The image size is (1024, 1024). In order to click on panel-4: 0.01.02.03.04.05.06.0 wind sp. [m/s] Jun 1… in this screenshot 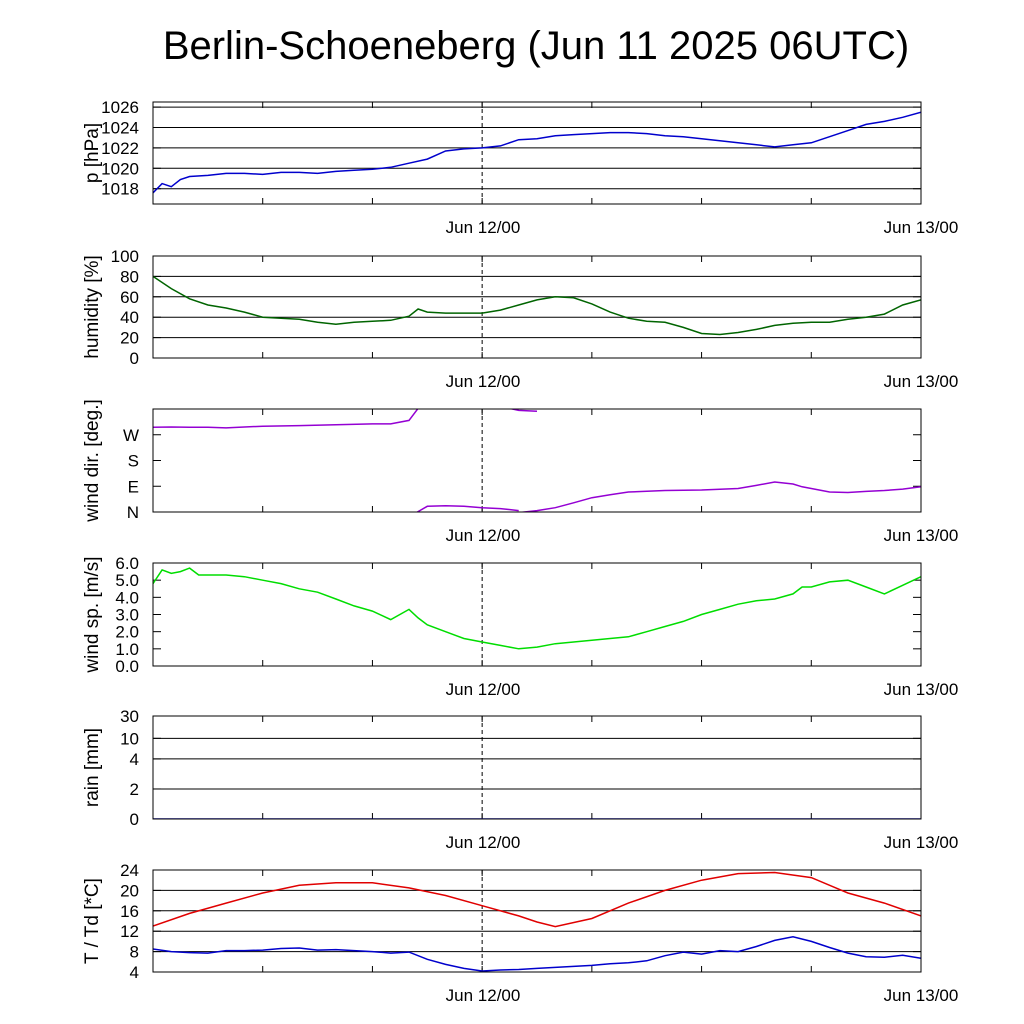, I will do `click(520, 626)`.